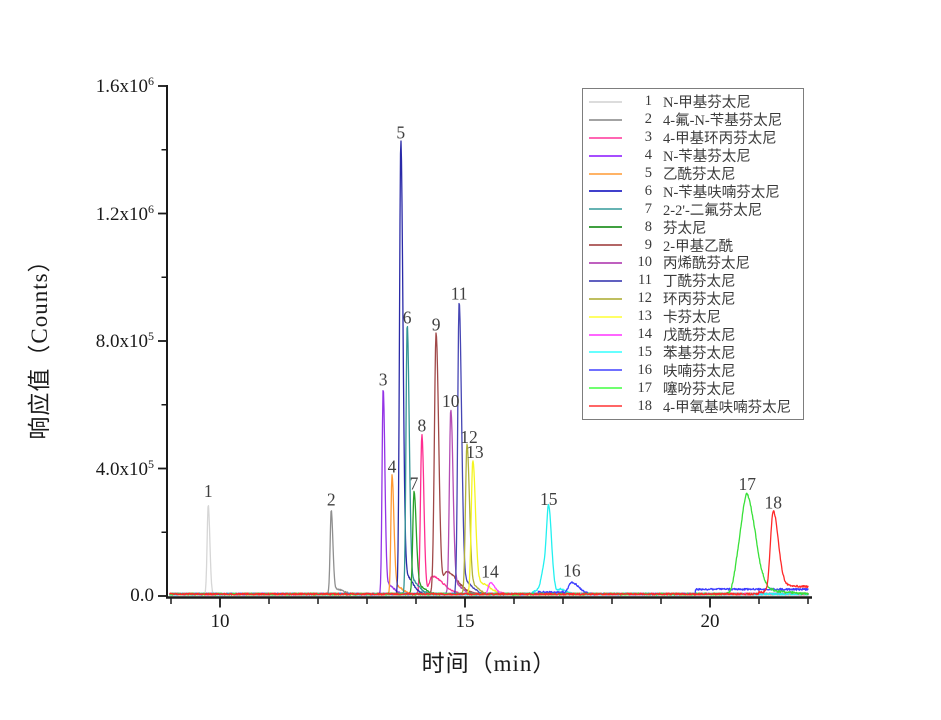  I want to click on legend-item-number: 14, so click(645, 334).